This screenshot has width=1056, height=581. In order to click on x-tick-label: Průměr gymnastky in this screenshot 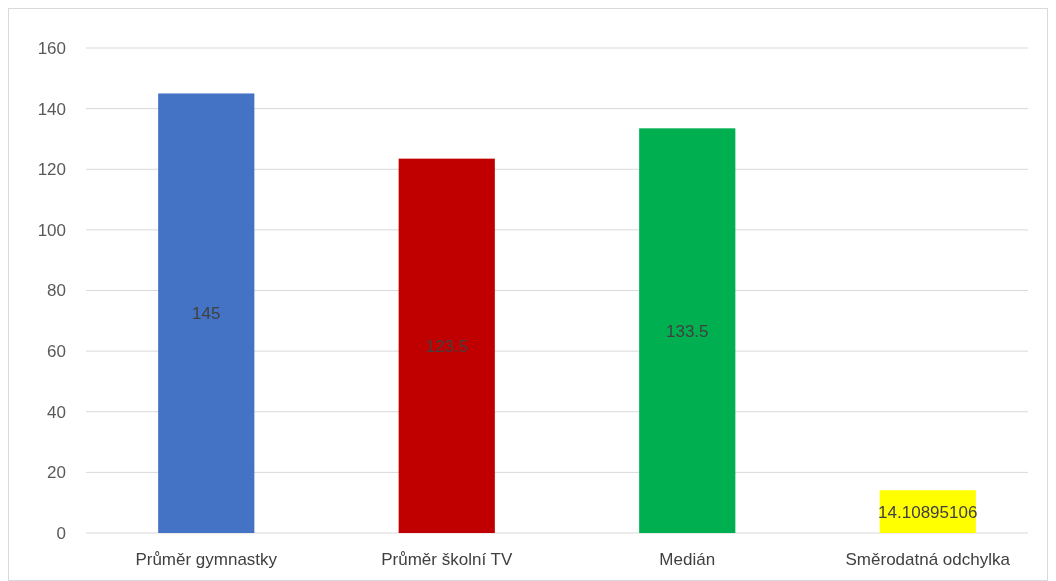, I will do `click(206, 559)`.